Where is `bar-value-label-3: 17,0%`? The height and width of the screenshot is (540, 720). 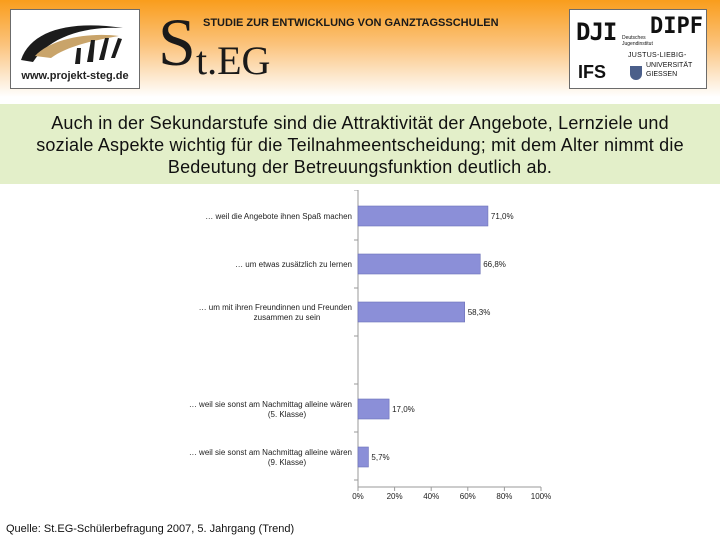 bar-value-label-3: 17,0% is located at coordinates (403, 409).